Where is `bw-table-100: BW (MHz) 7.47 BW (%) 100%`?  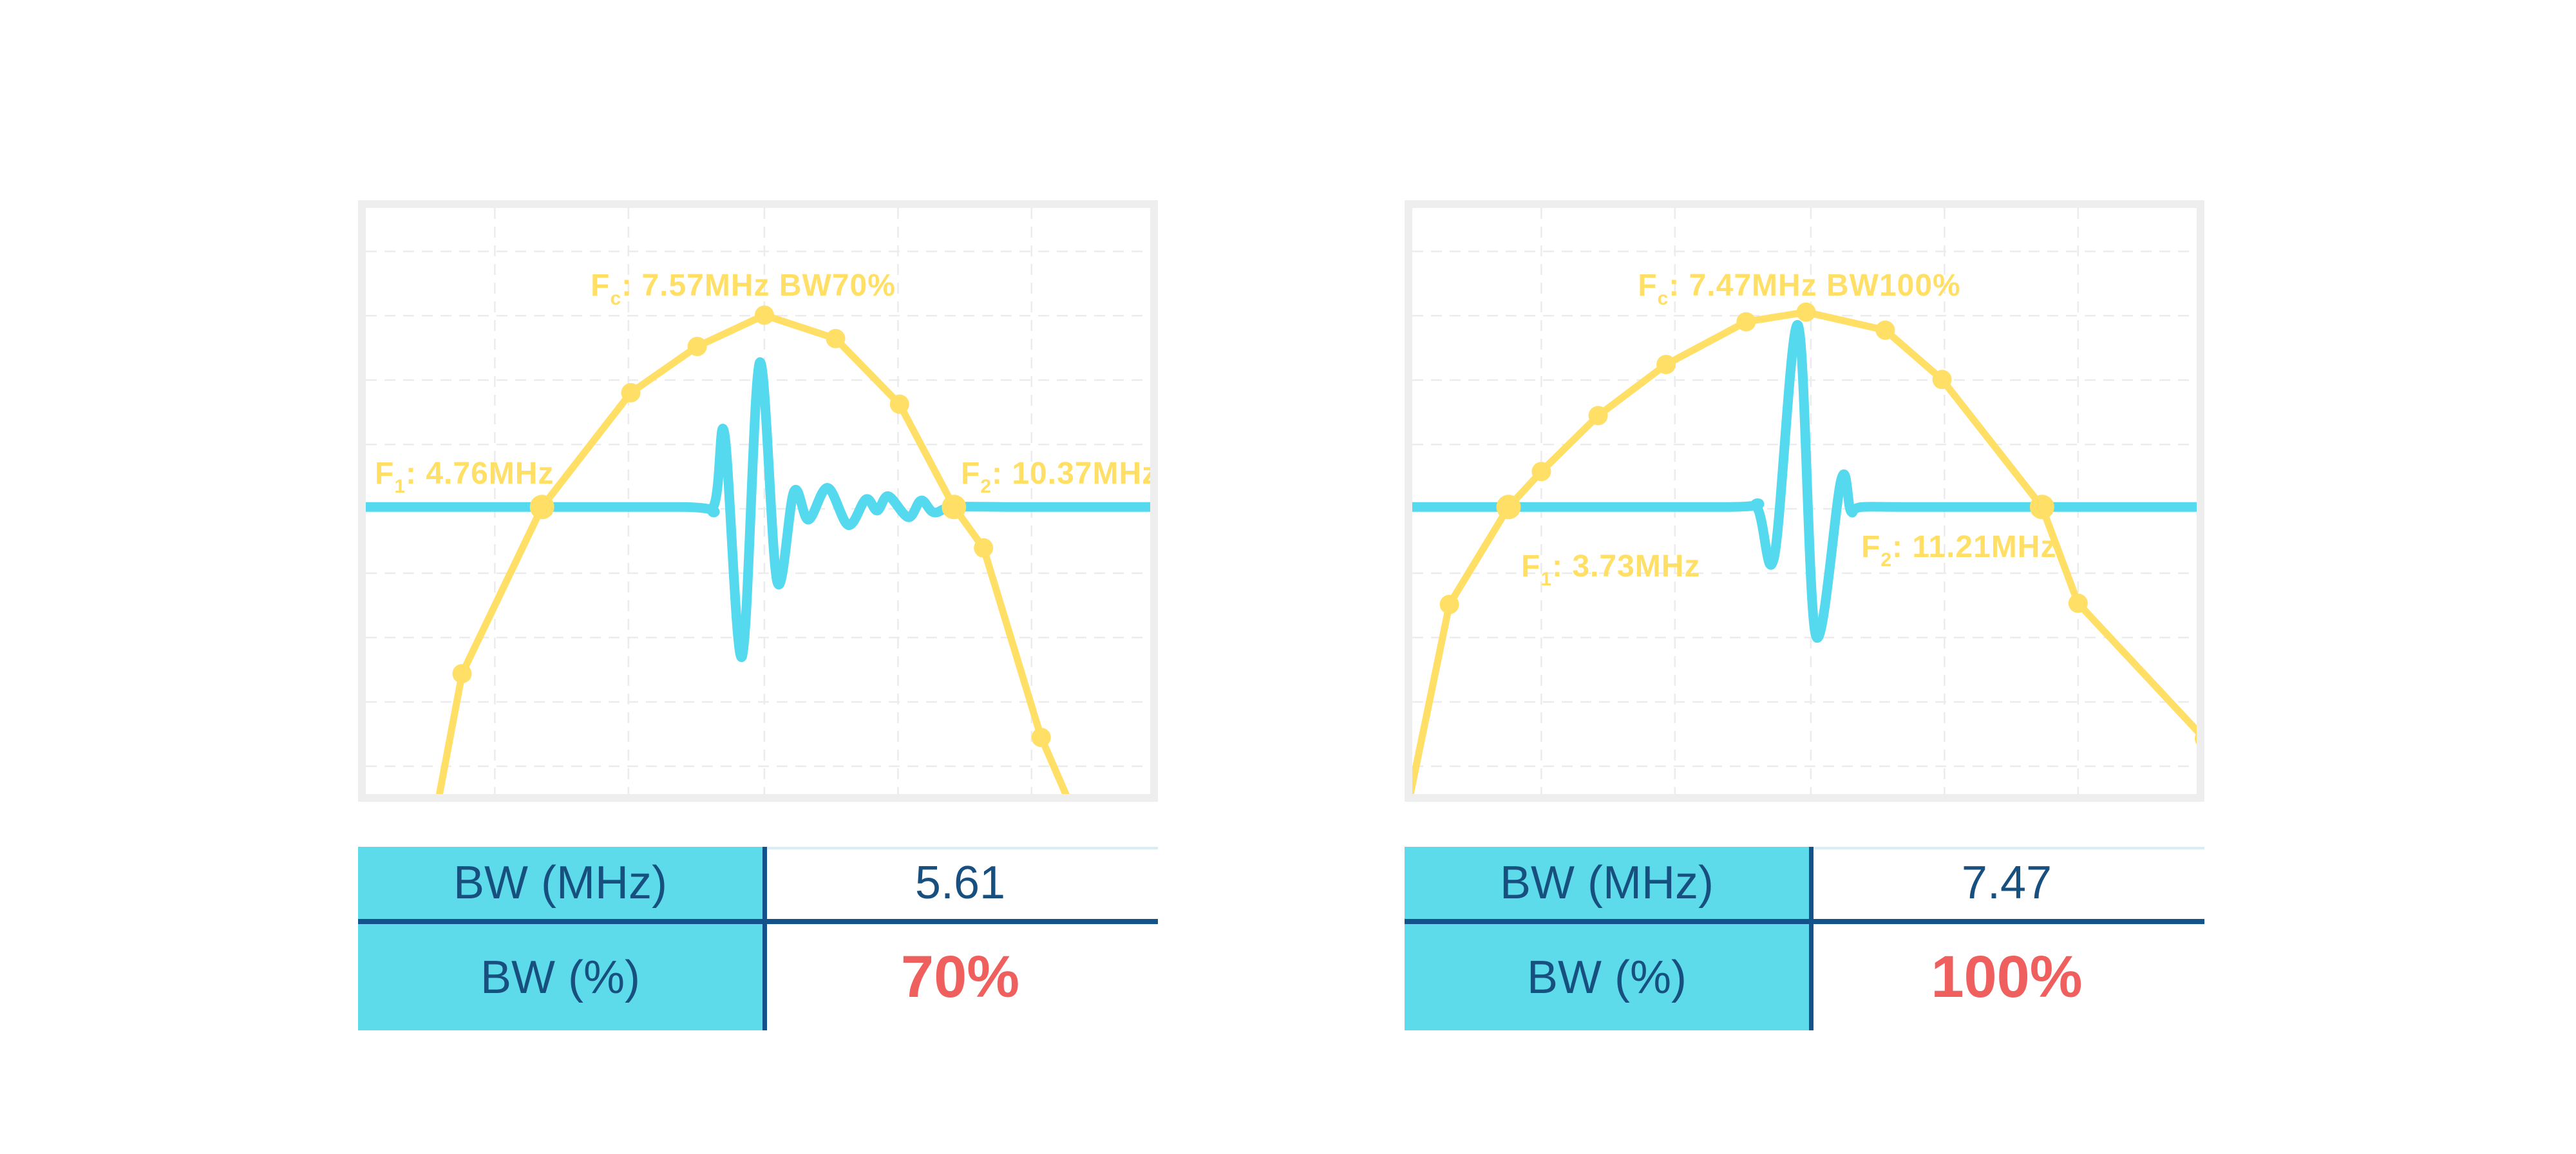
bw-table-100: BW (MHz) 7.47 BW (%) 100% is located at coordinates (1805, 938).